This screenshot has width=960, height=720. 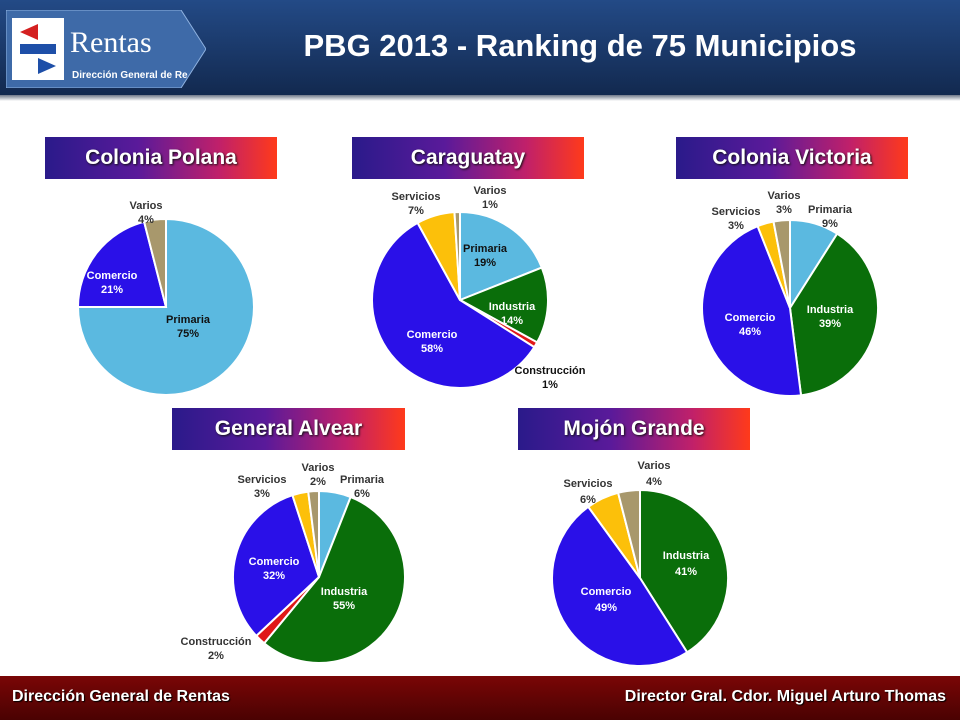 I want to click on slice-value-construccion: 2%, so click(x=216, y=656).